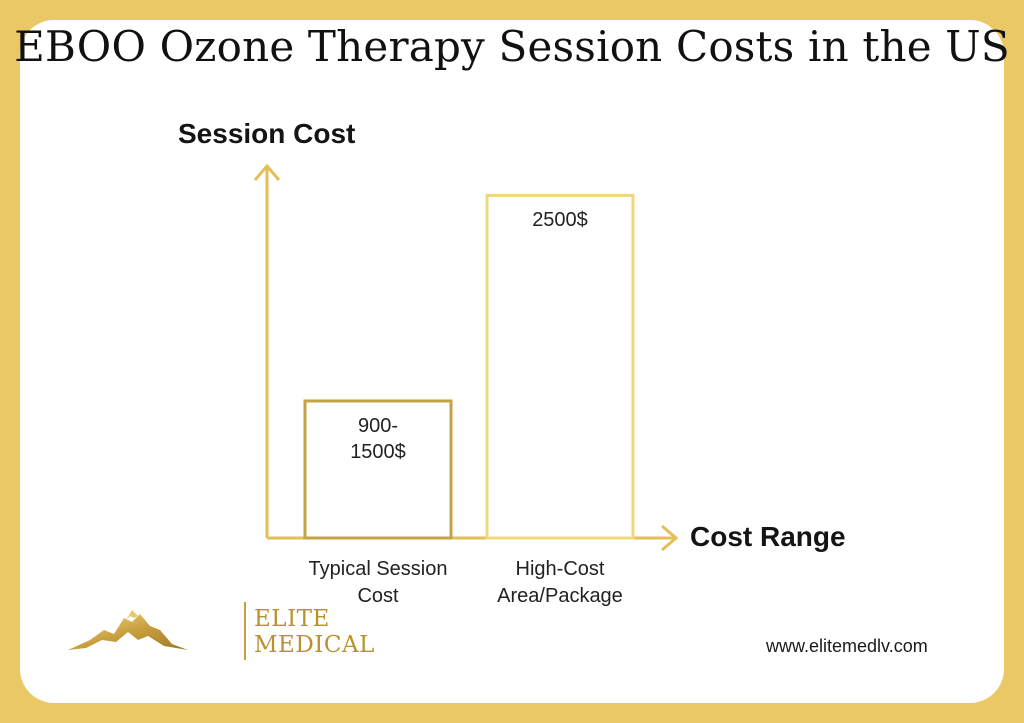 Image resolution: width=1024 pixels, height=723 pixels. I want to click on data-label-high-cost: 2500$, so click(560, 220).